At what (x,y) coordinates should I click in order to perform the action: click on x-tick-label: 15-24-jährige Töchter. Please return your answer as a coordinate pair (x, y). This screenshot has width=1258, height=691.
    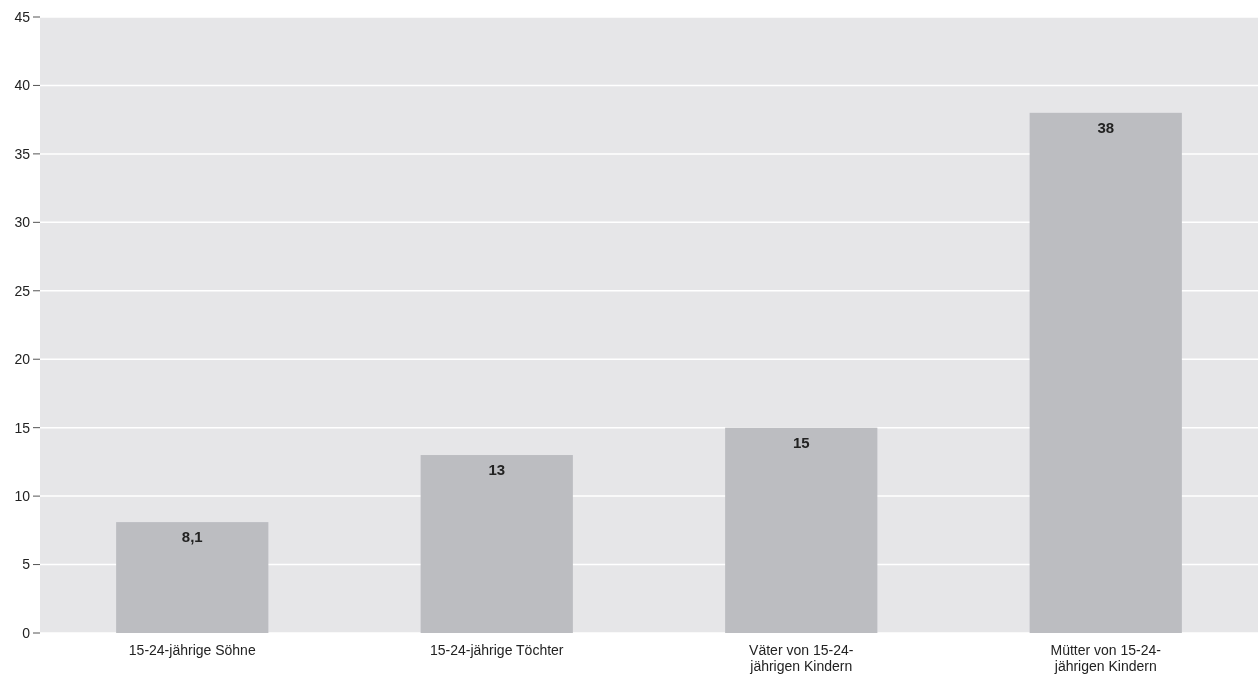
    Looking at the image, I should click on (496, 650).